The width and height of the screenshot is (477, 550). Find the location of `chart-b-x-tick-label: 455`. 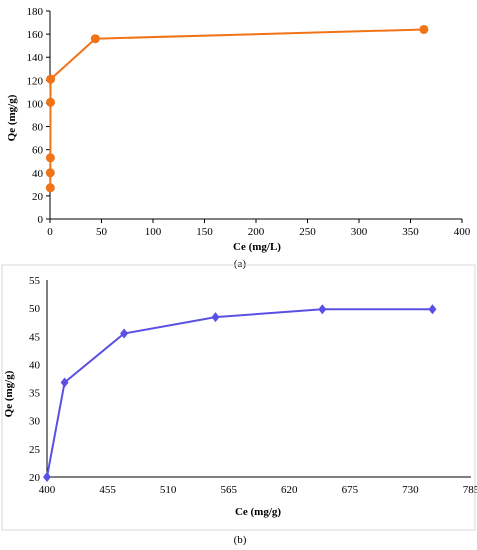

chart-b-x-tick-label: 455 is located at coordinates (107, 490).